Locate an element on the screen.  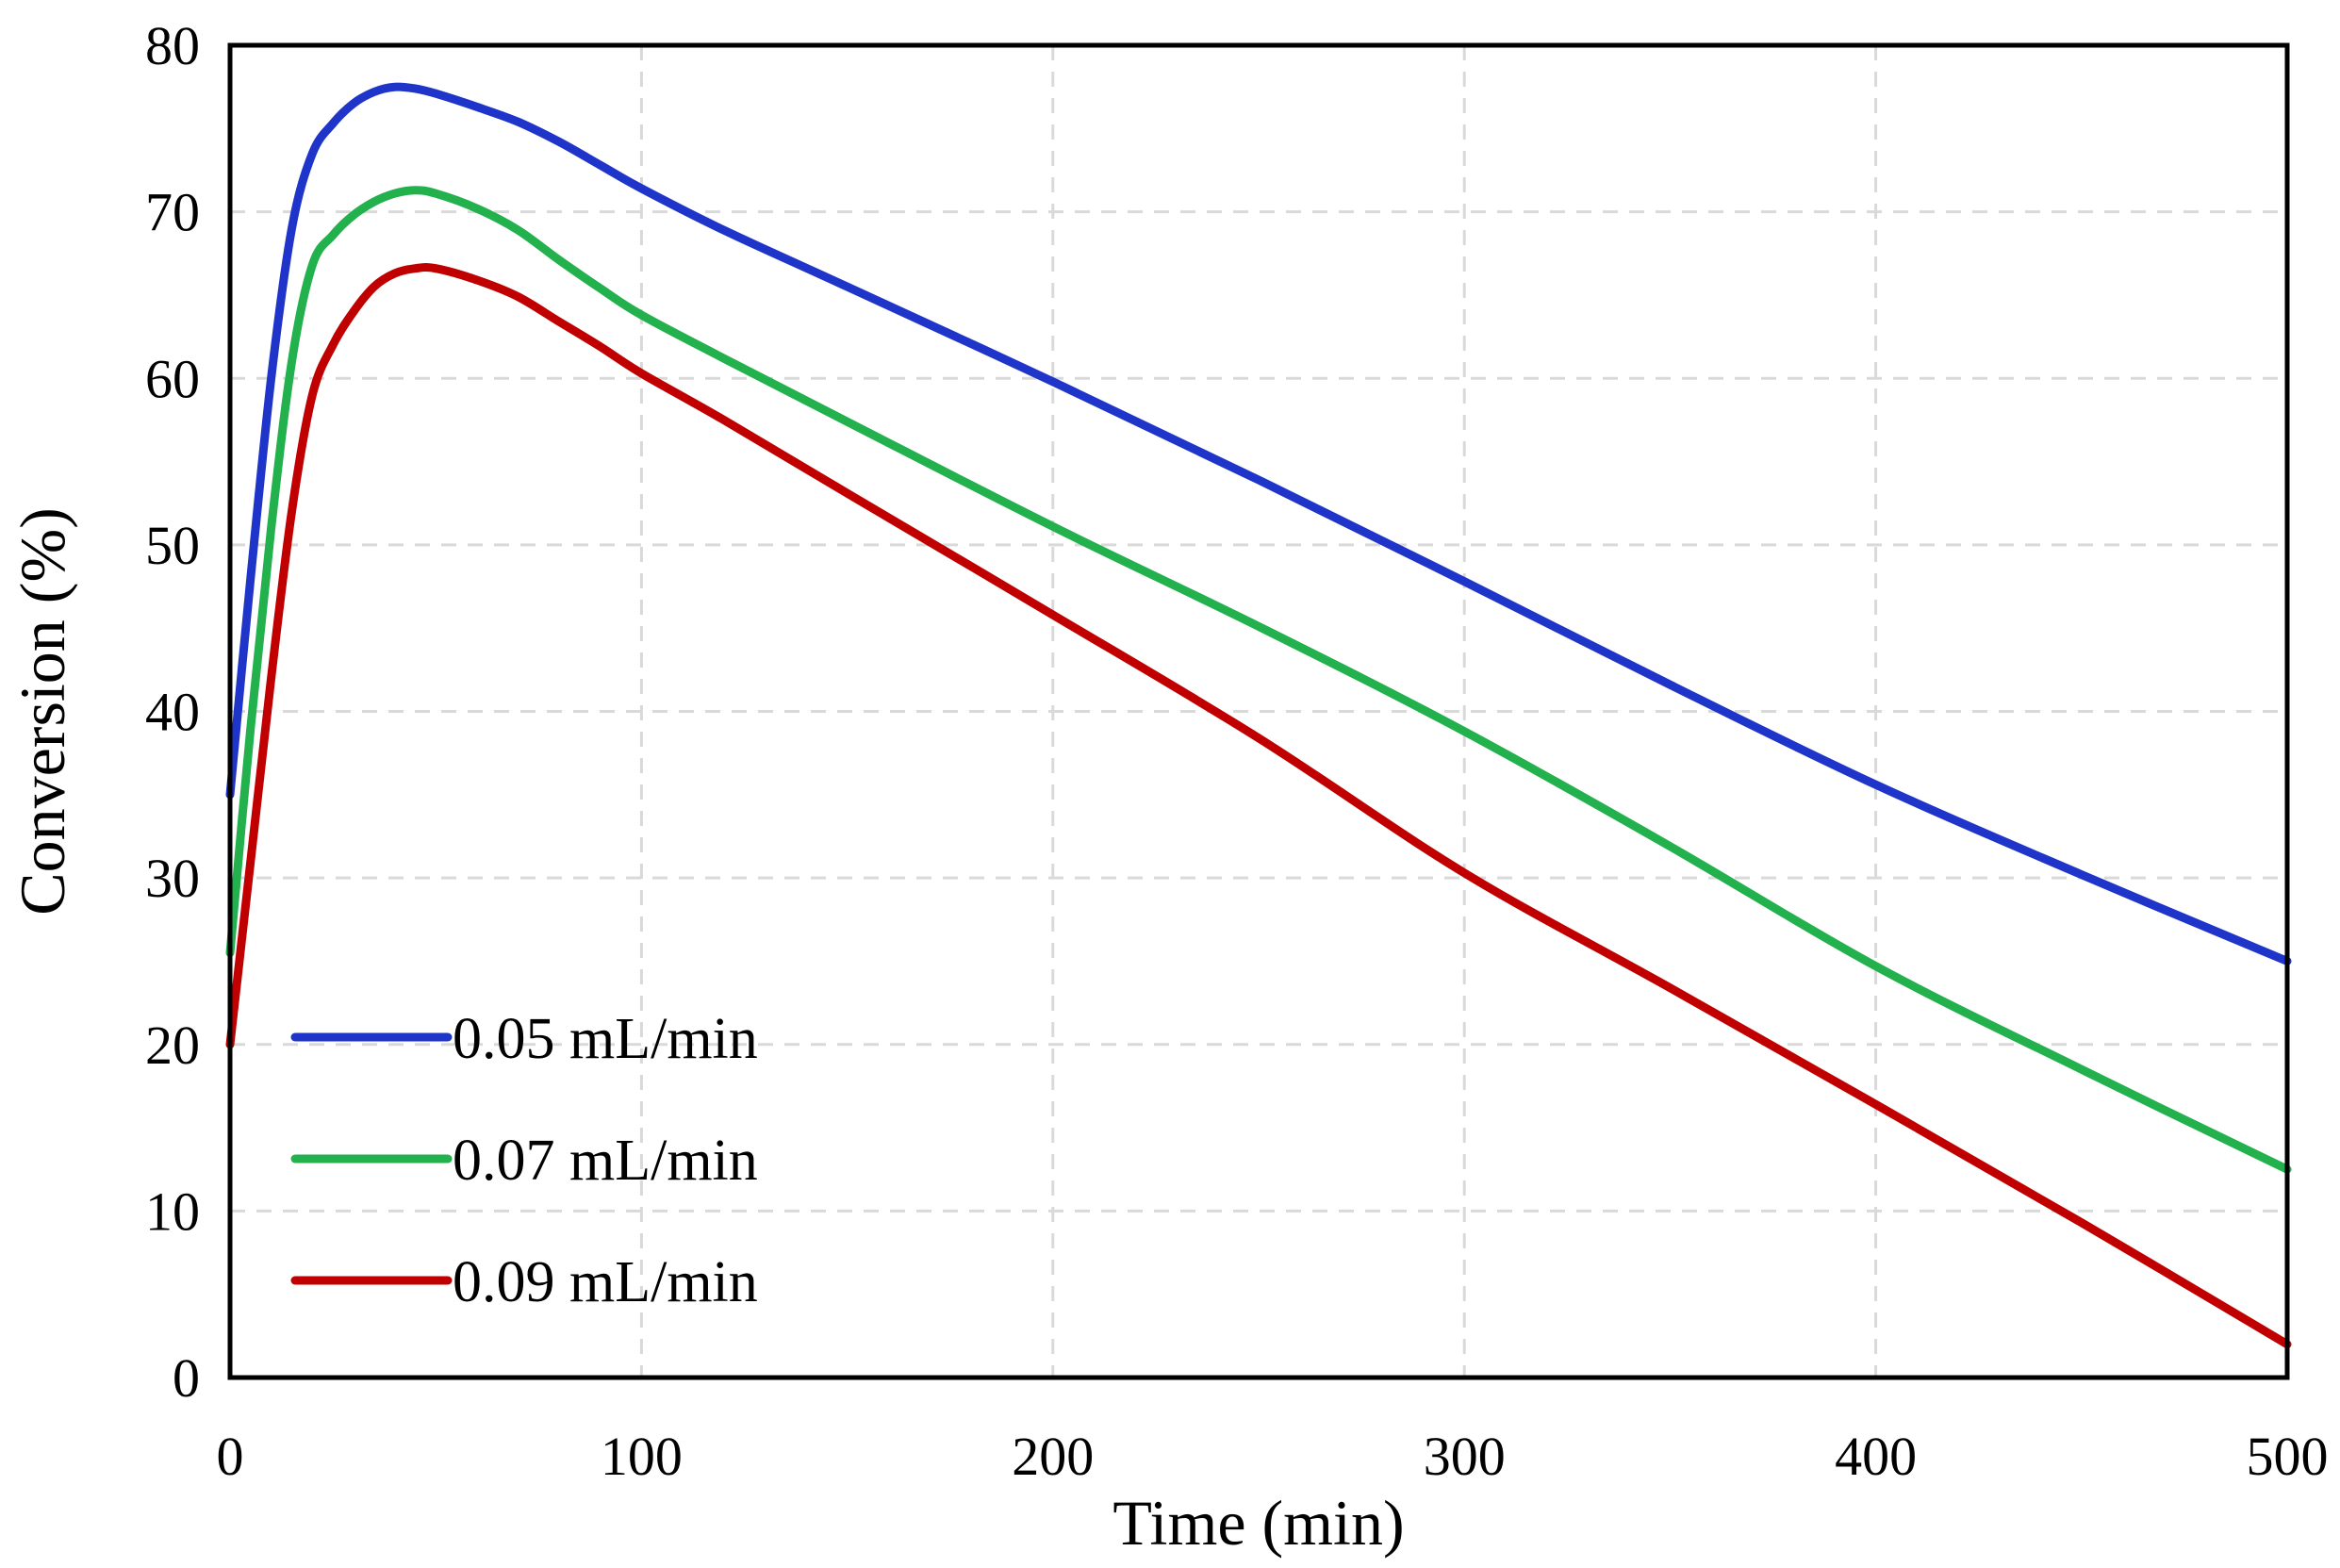
y-tick-label: 40 is located at coordinates (172, 712).